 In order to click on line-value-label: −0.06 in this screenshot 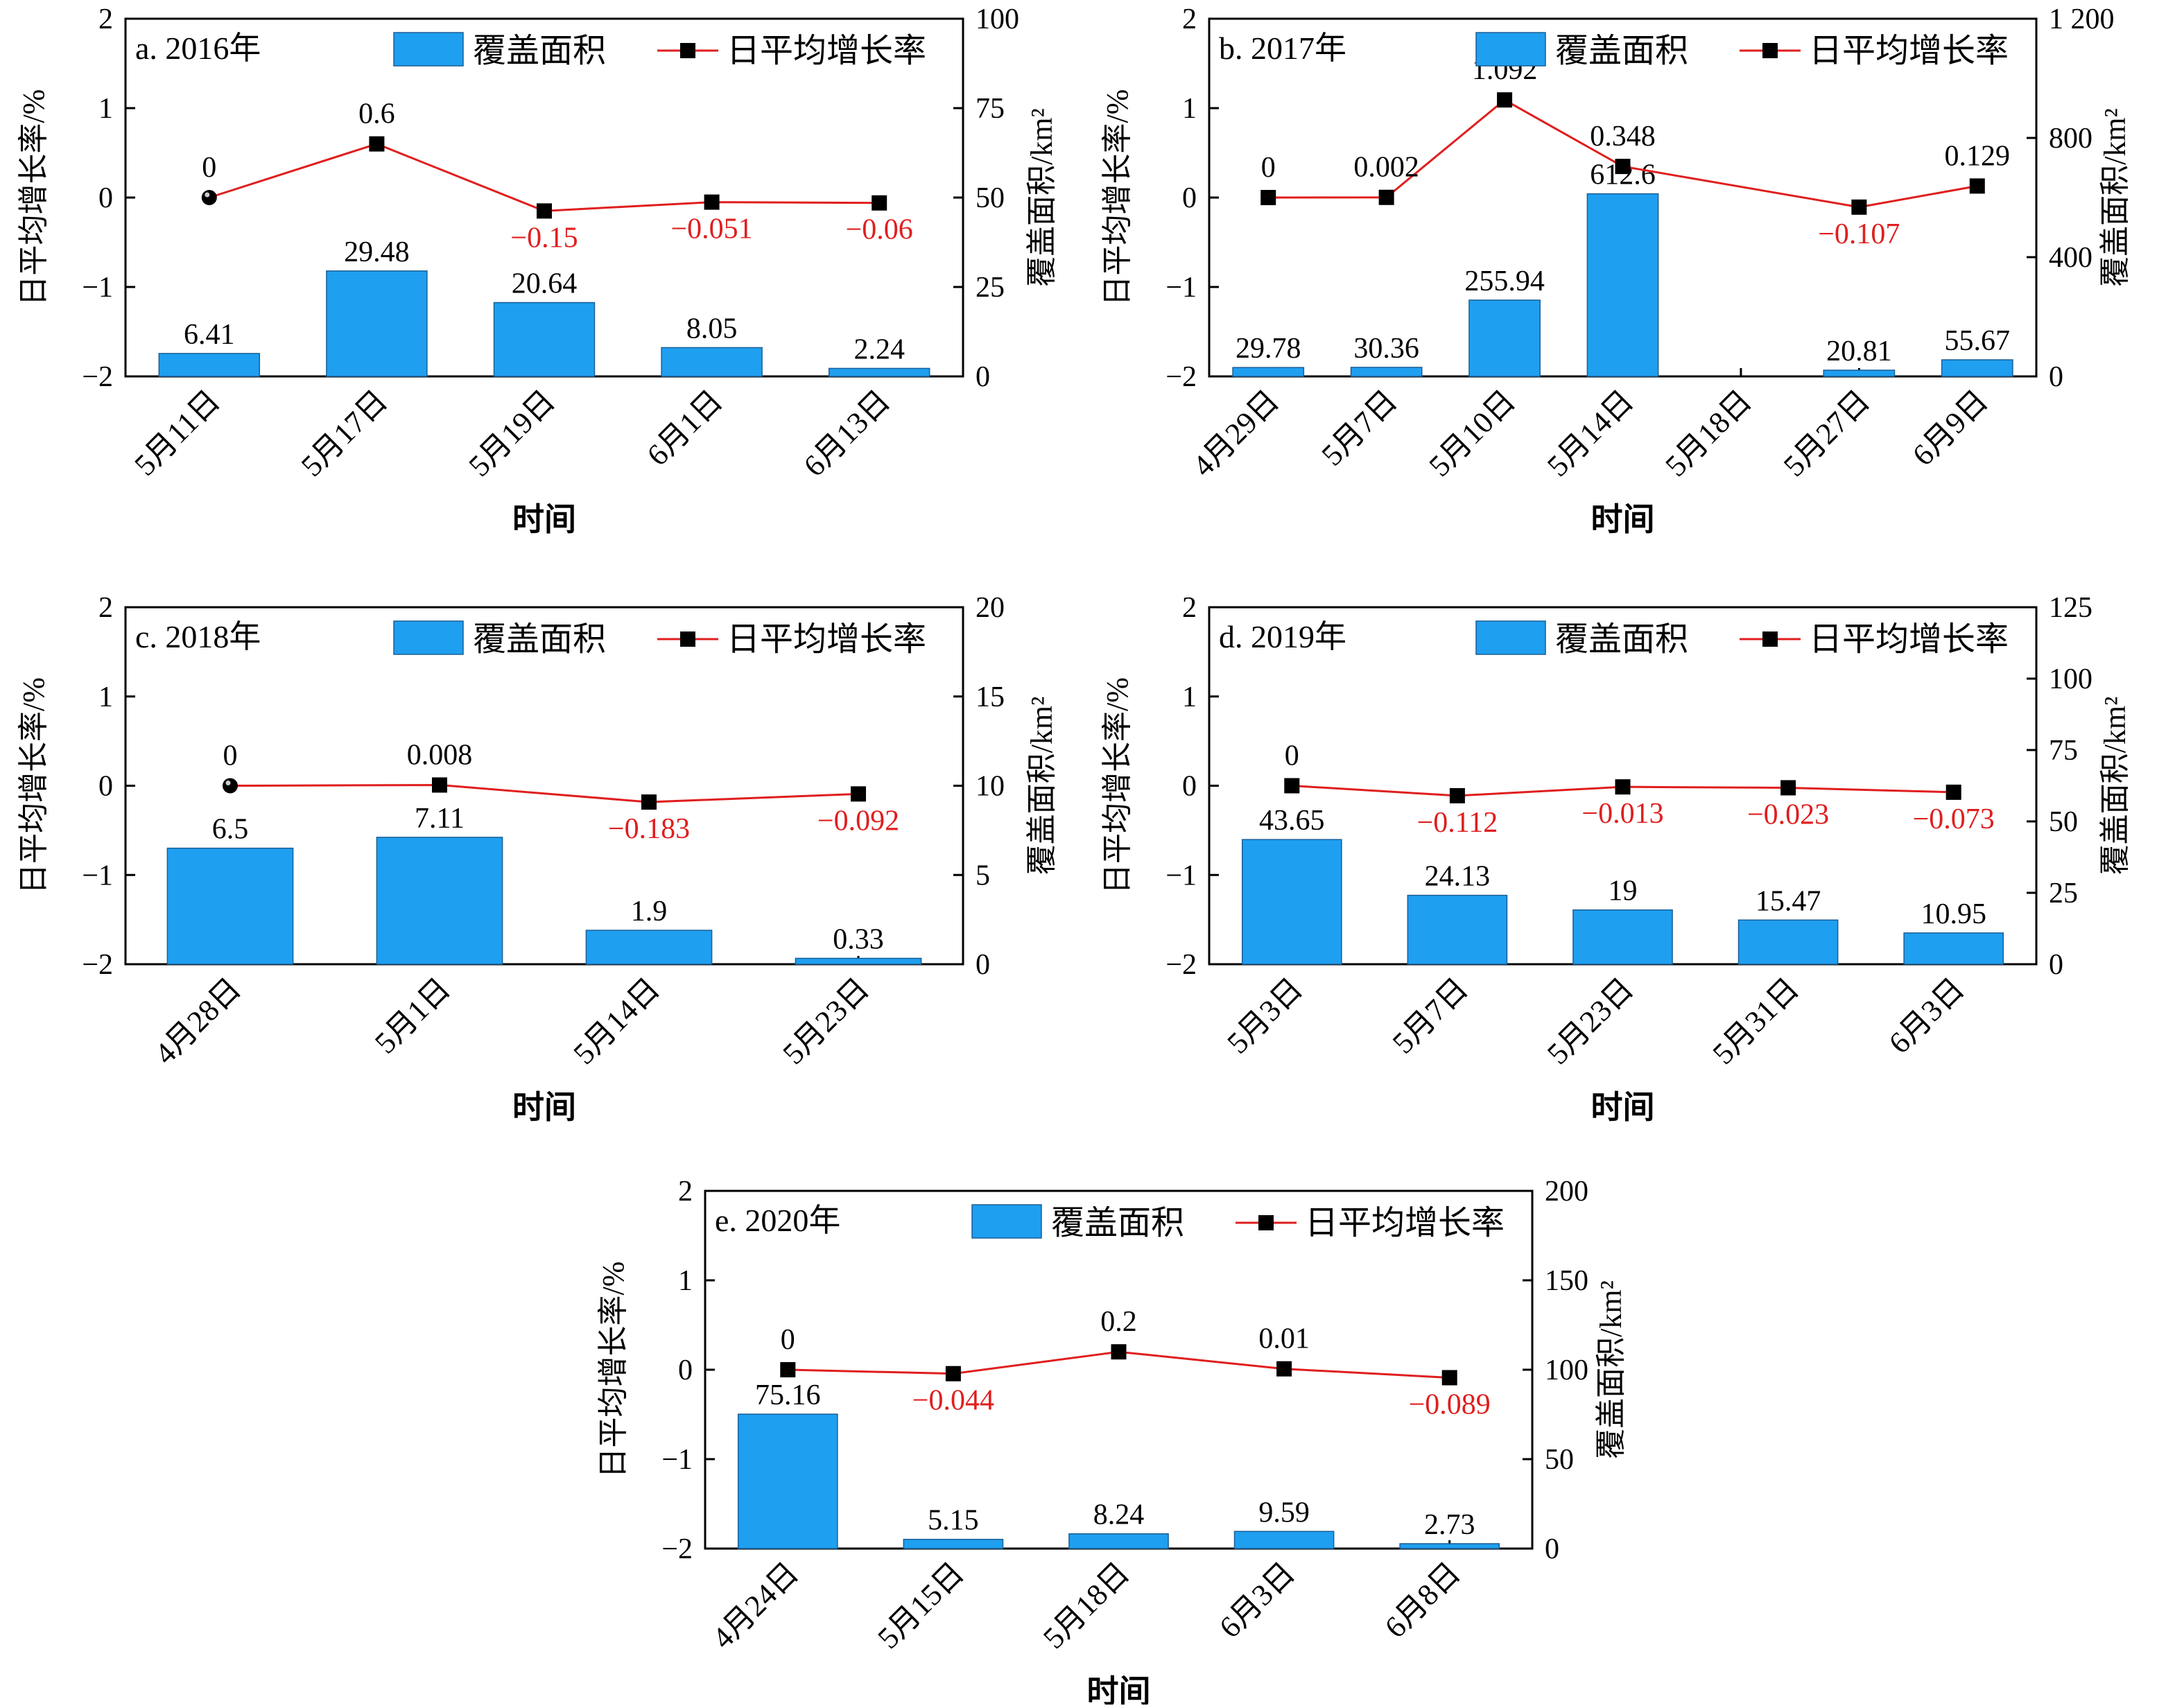, I will do `click(880, 230)`.